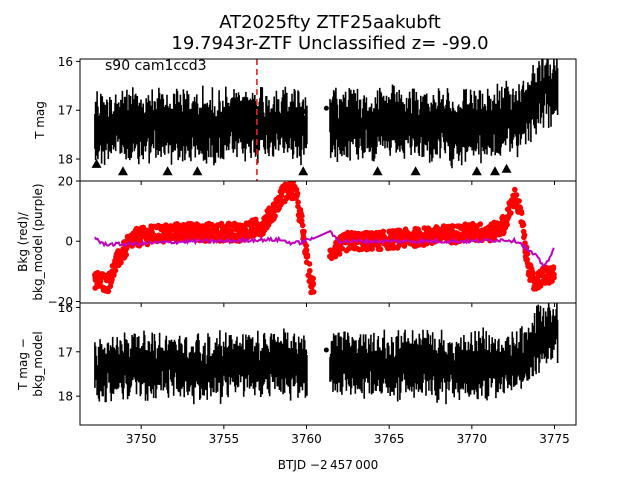 The width and height of the screenshot is (640, 480). I want to click on y-axis-label: Bkg (red)/, so click(23, 241).